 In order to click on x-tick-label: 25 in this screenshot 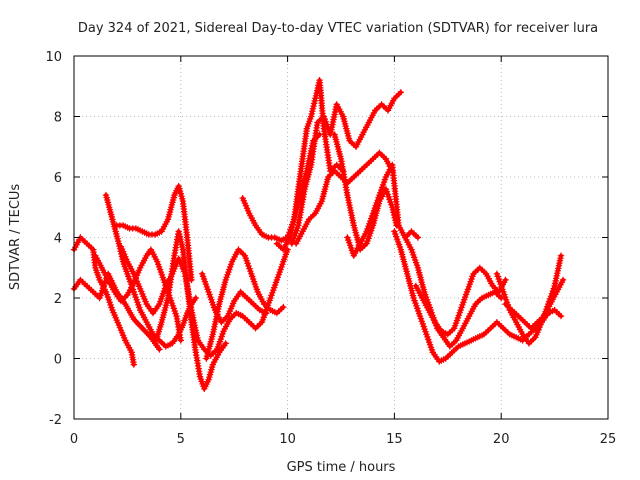, I will do `click(608, 439)`.